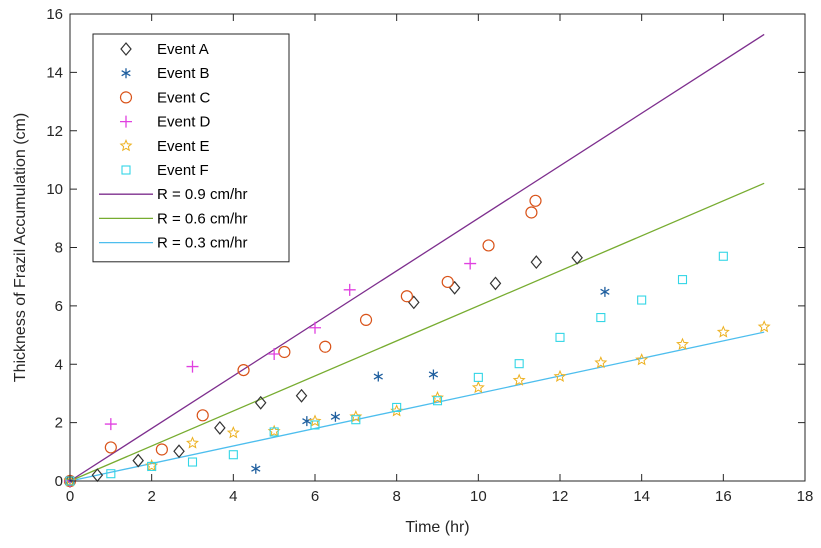 The image size is (821, 548). I want to click on legend-label: Event D, so click(184, 122).